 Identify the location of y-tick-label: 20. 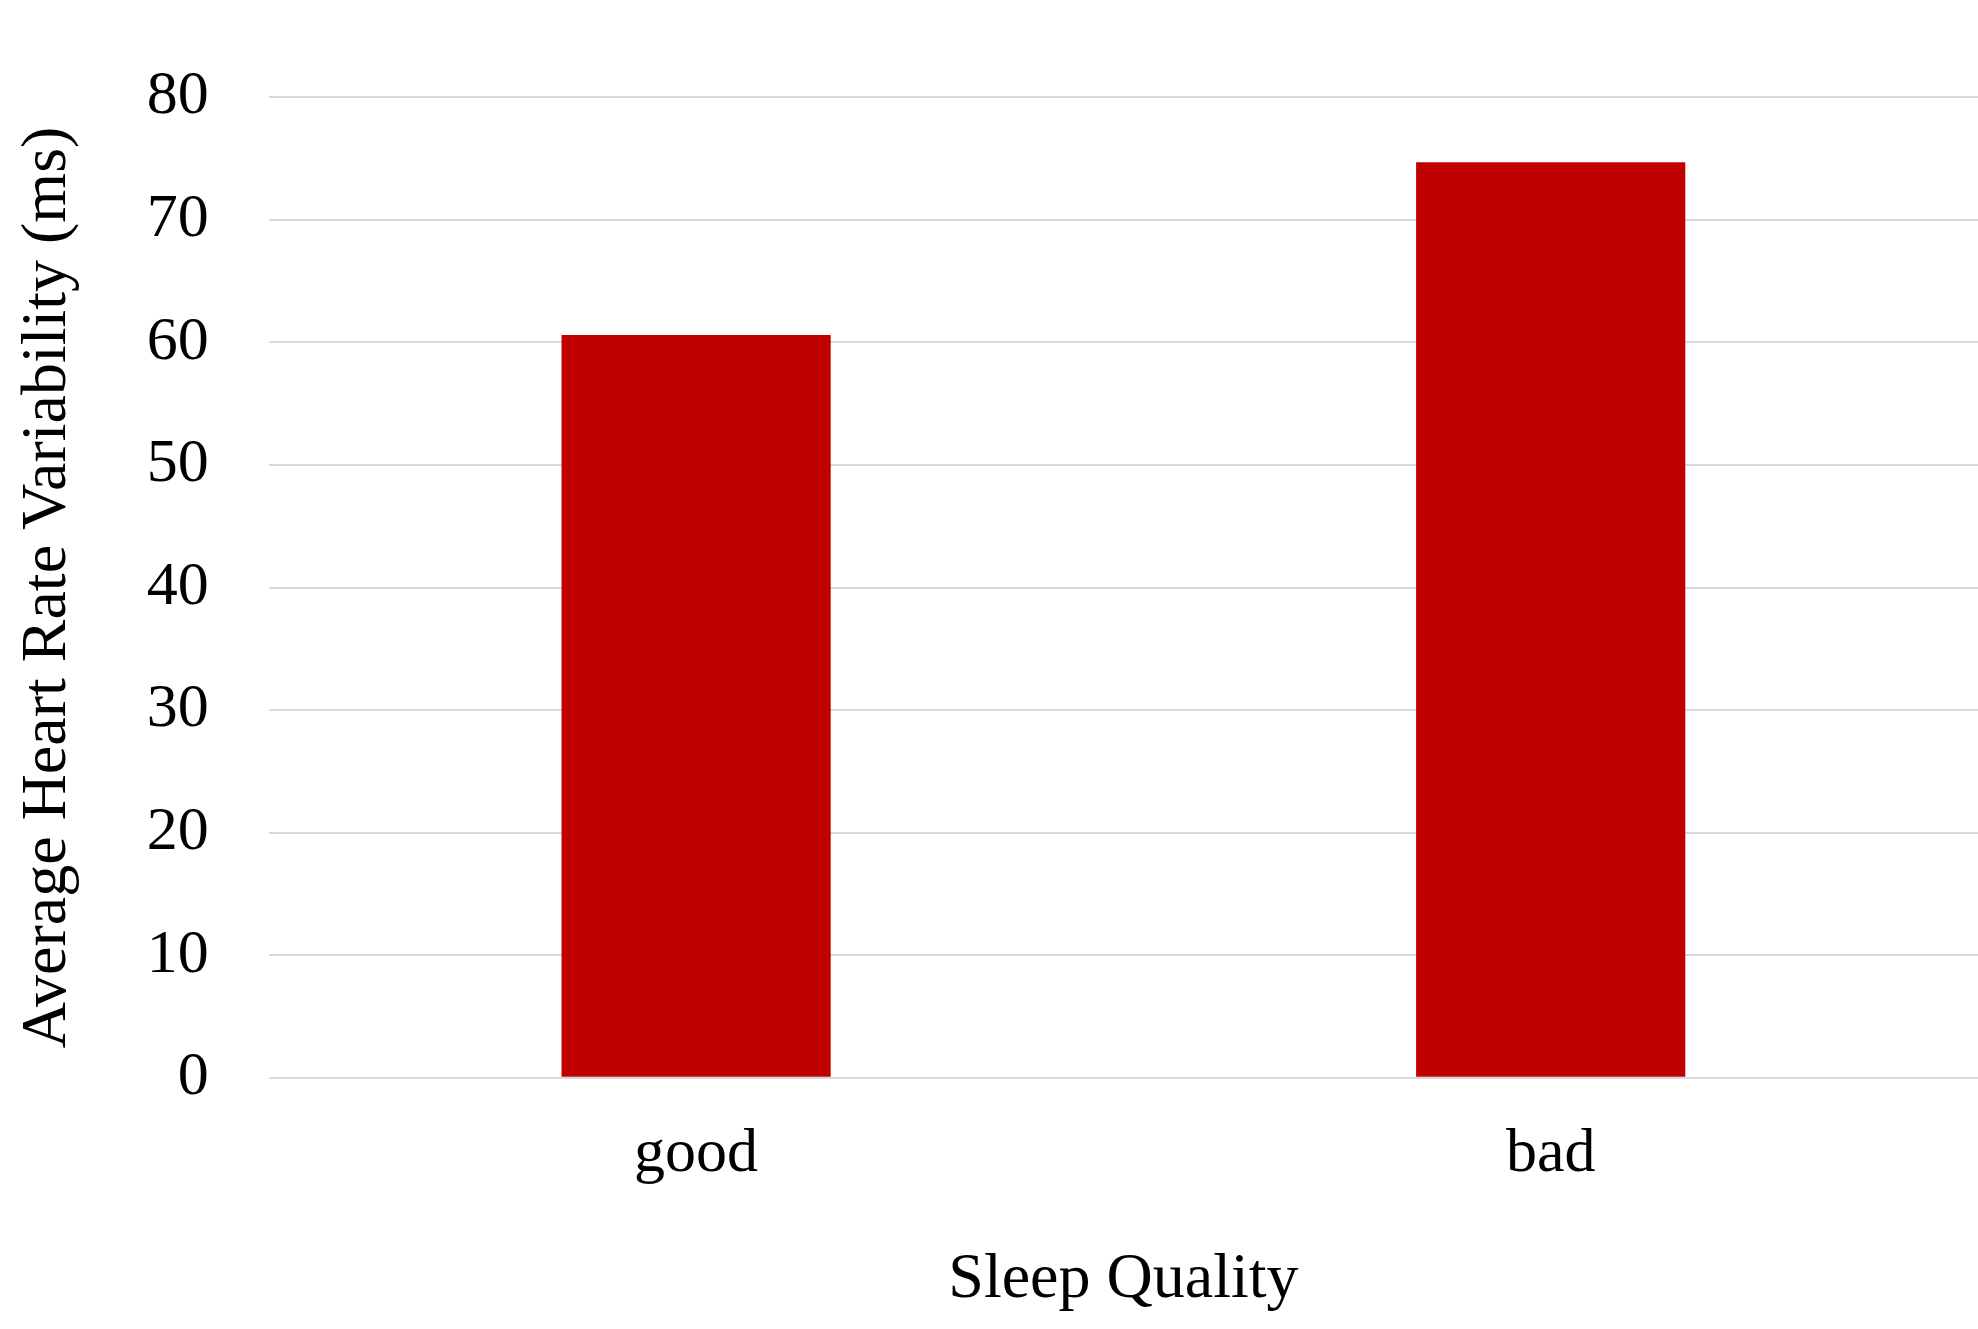
(177, 827).